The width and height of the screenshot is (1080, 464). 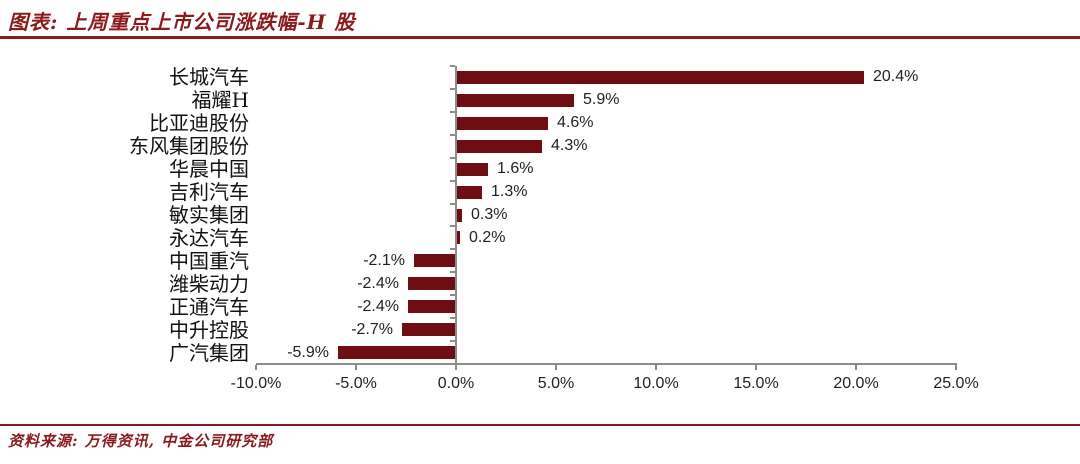 What do you see at coordinates (756, 383) in the screenshot?
I see `x-axis-tick-label: 15.0%` at bounding box center [756, 383].